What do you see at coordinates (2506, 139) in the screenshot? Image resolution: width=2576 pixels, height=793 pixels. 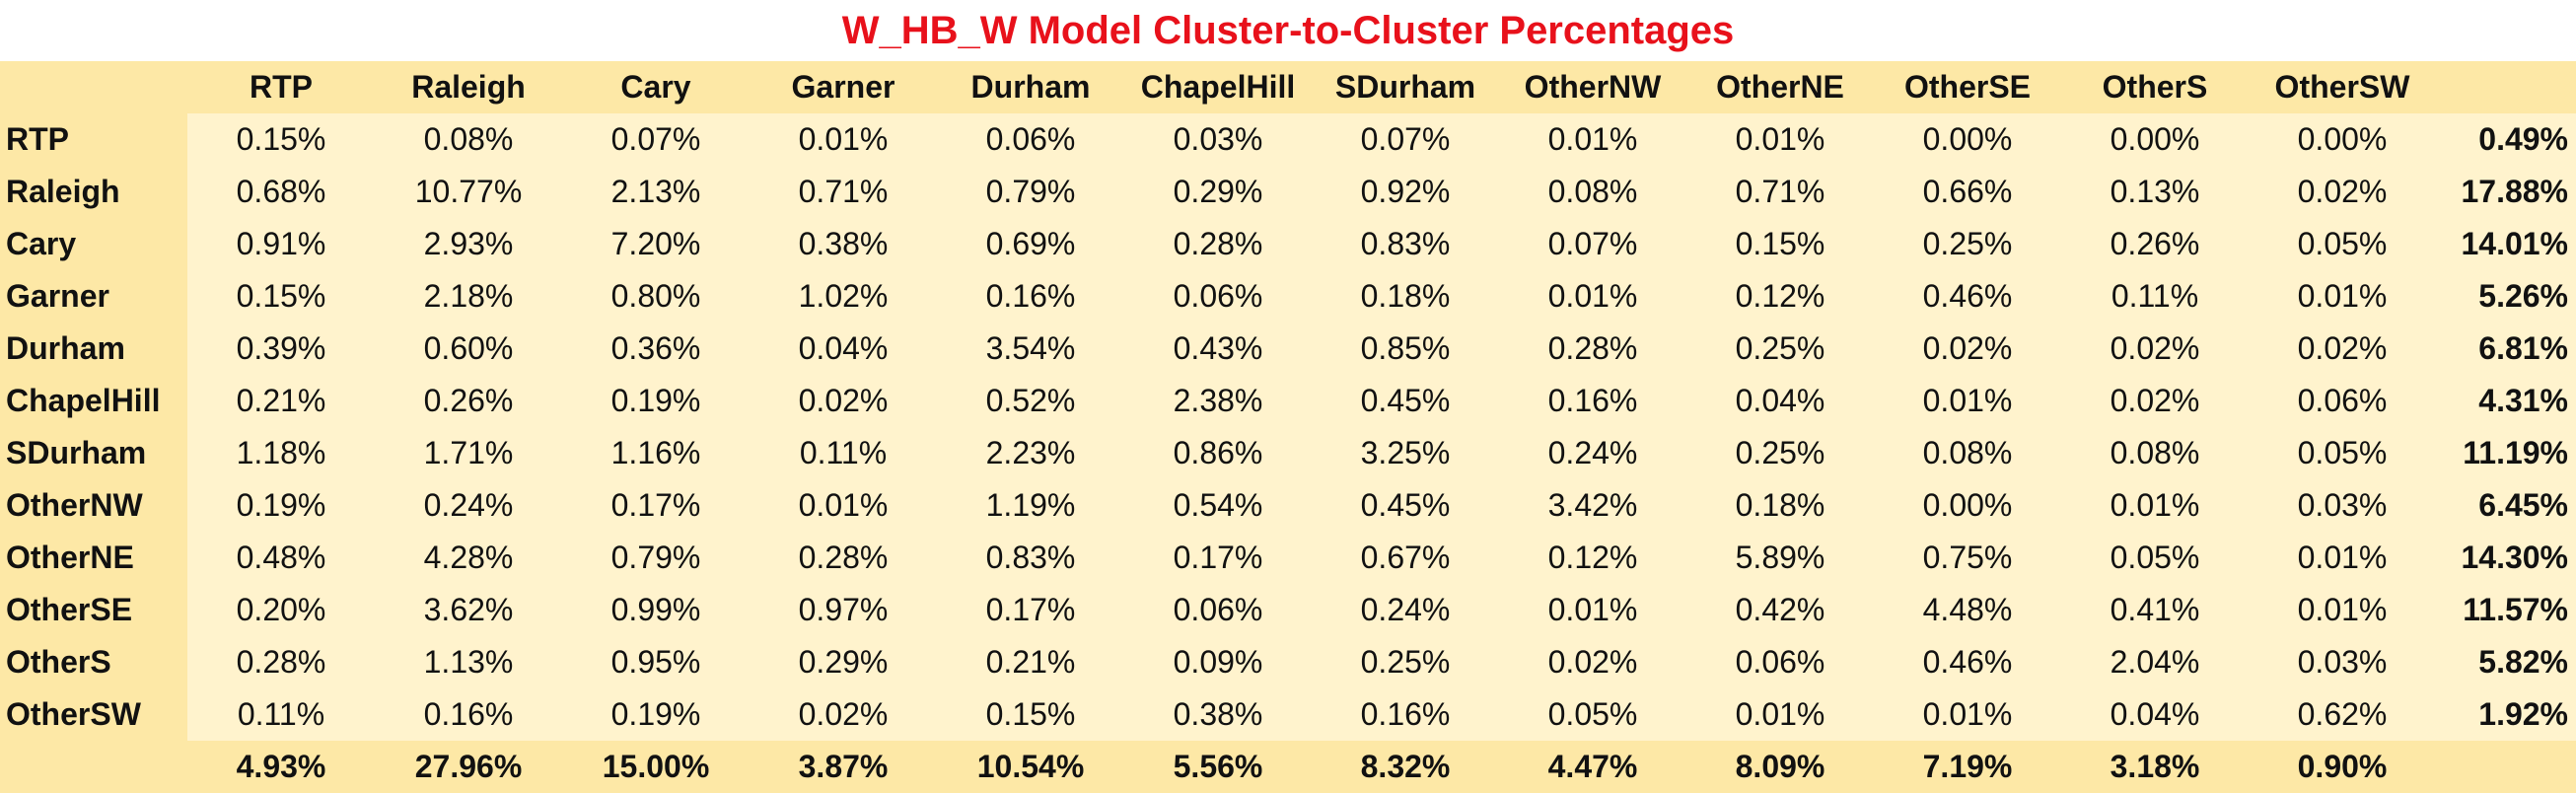 I see `row-total: 0.49%` at bounding box center [2506, 139].